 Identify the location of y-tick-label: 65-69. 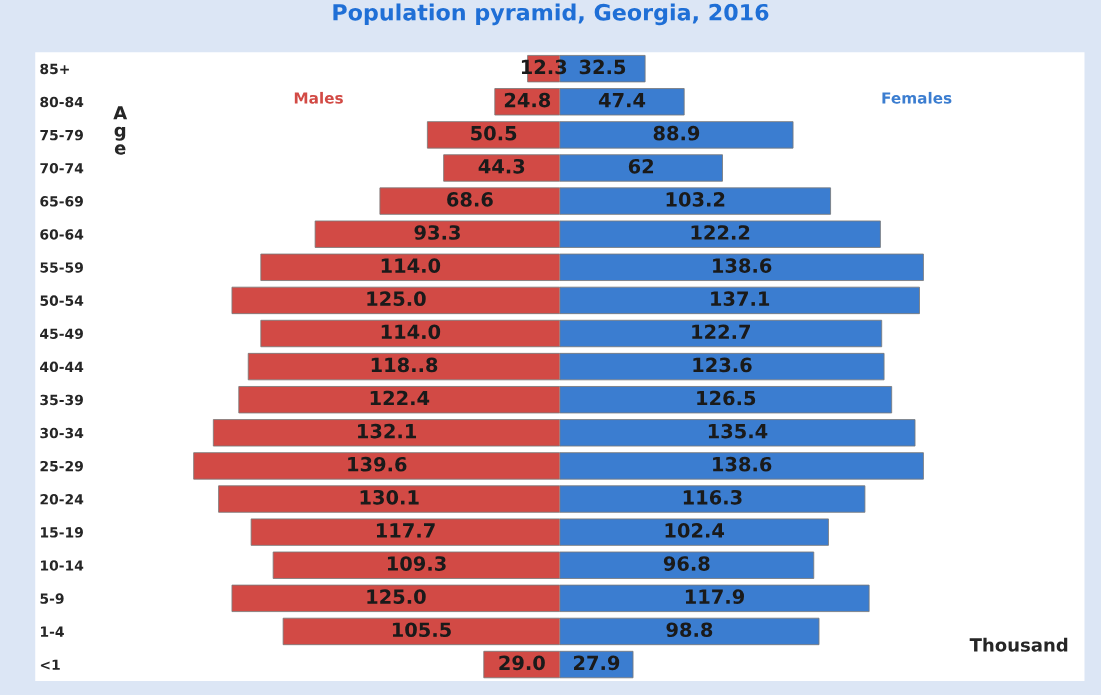
(61, 201).